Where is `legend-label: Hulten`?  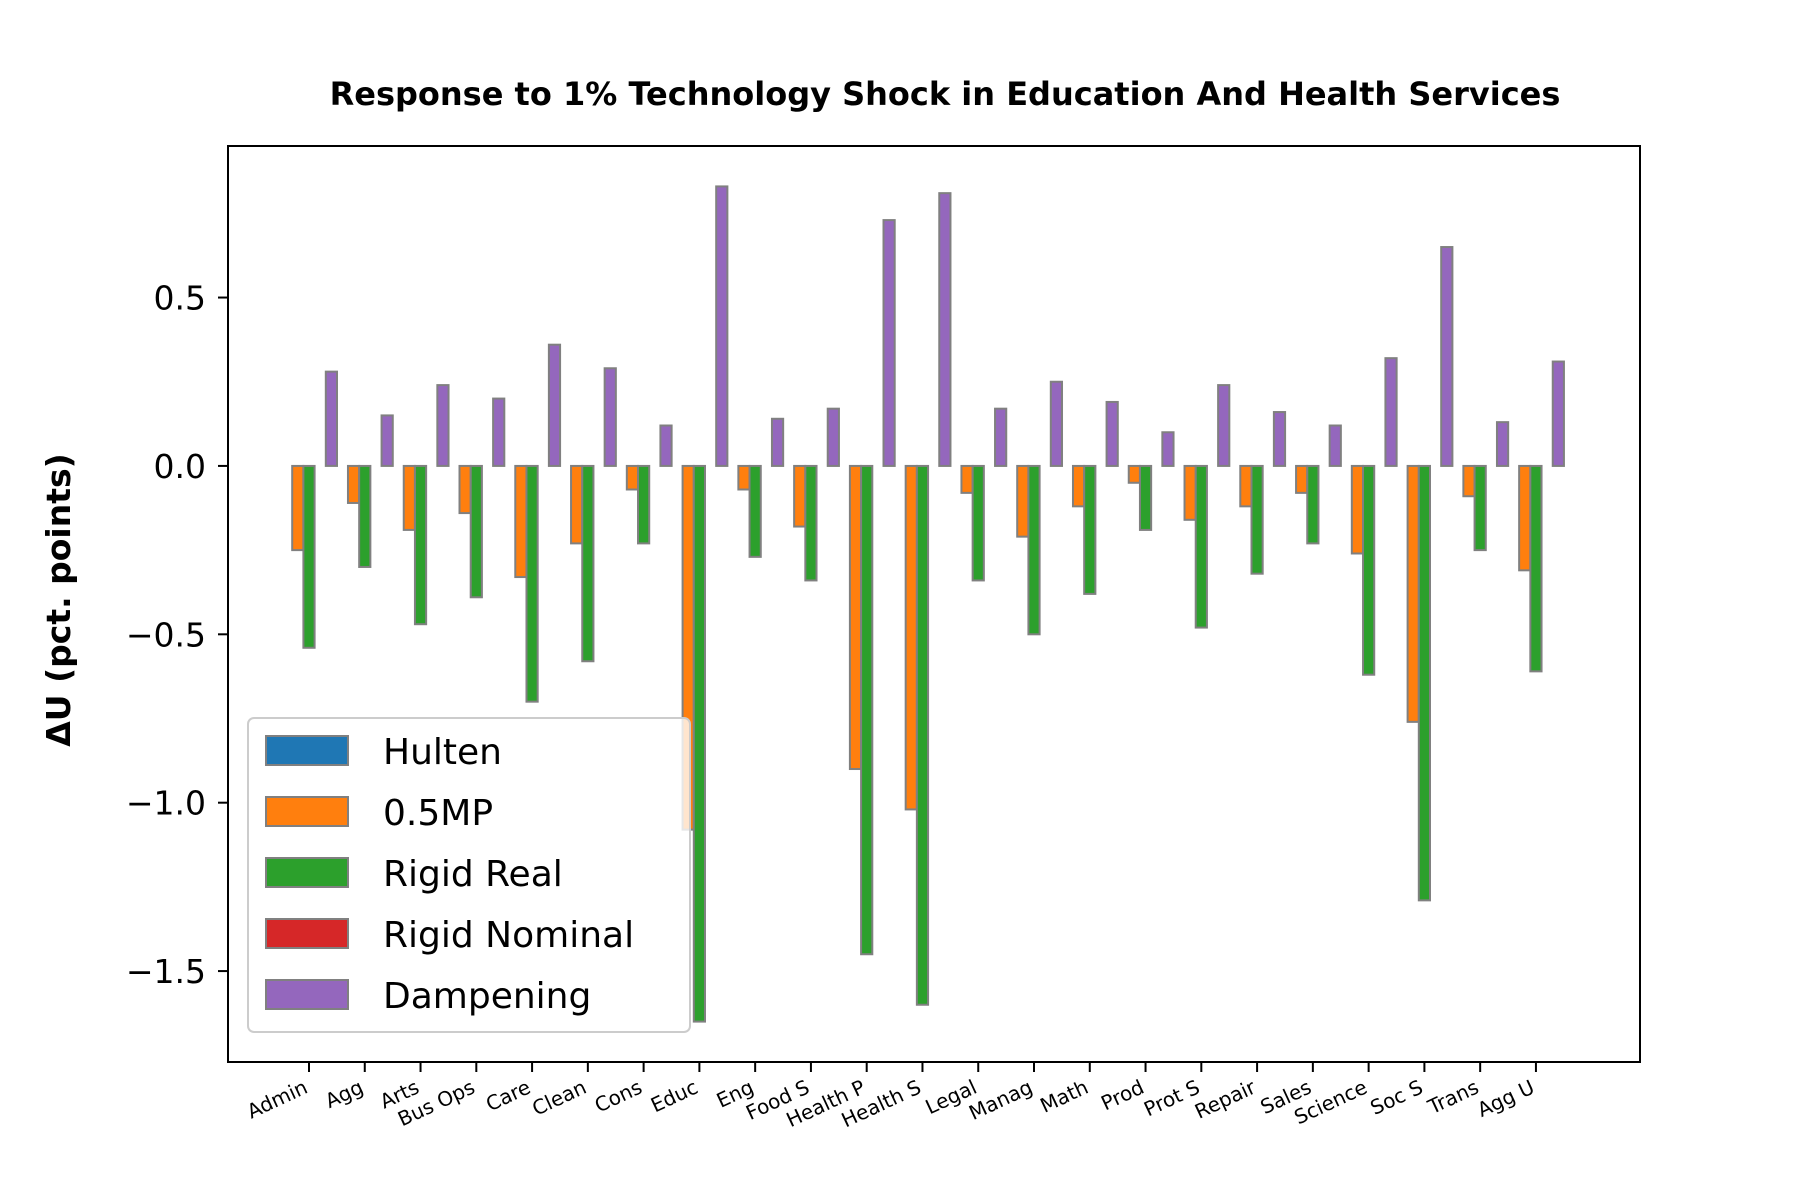
legend-label: Hulten is located at coordinates (442, 752).